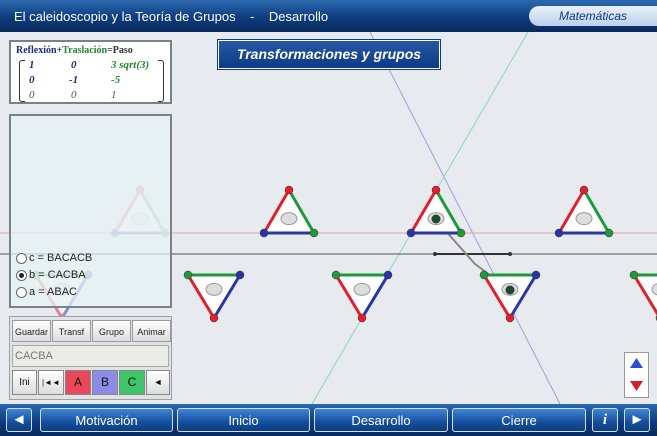  I want to click on radio-option-c: c = BACACB, so click(54, 258).